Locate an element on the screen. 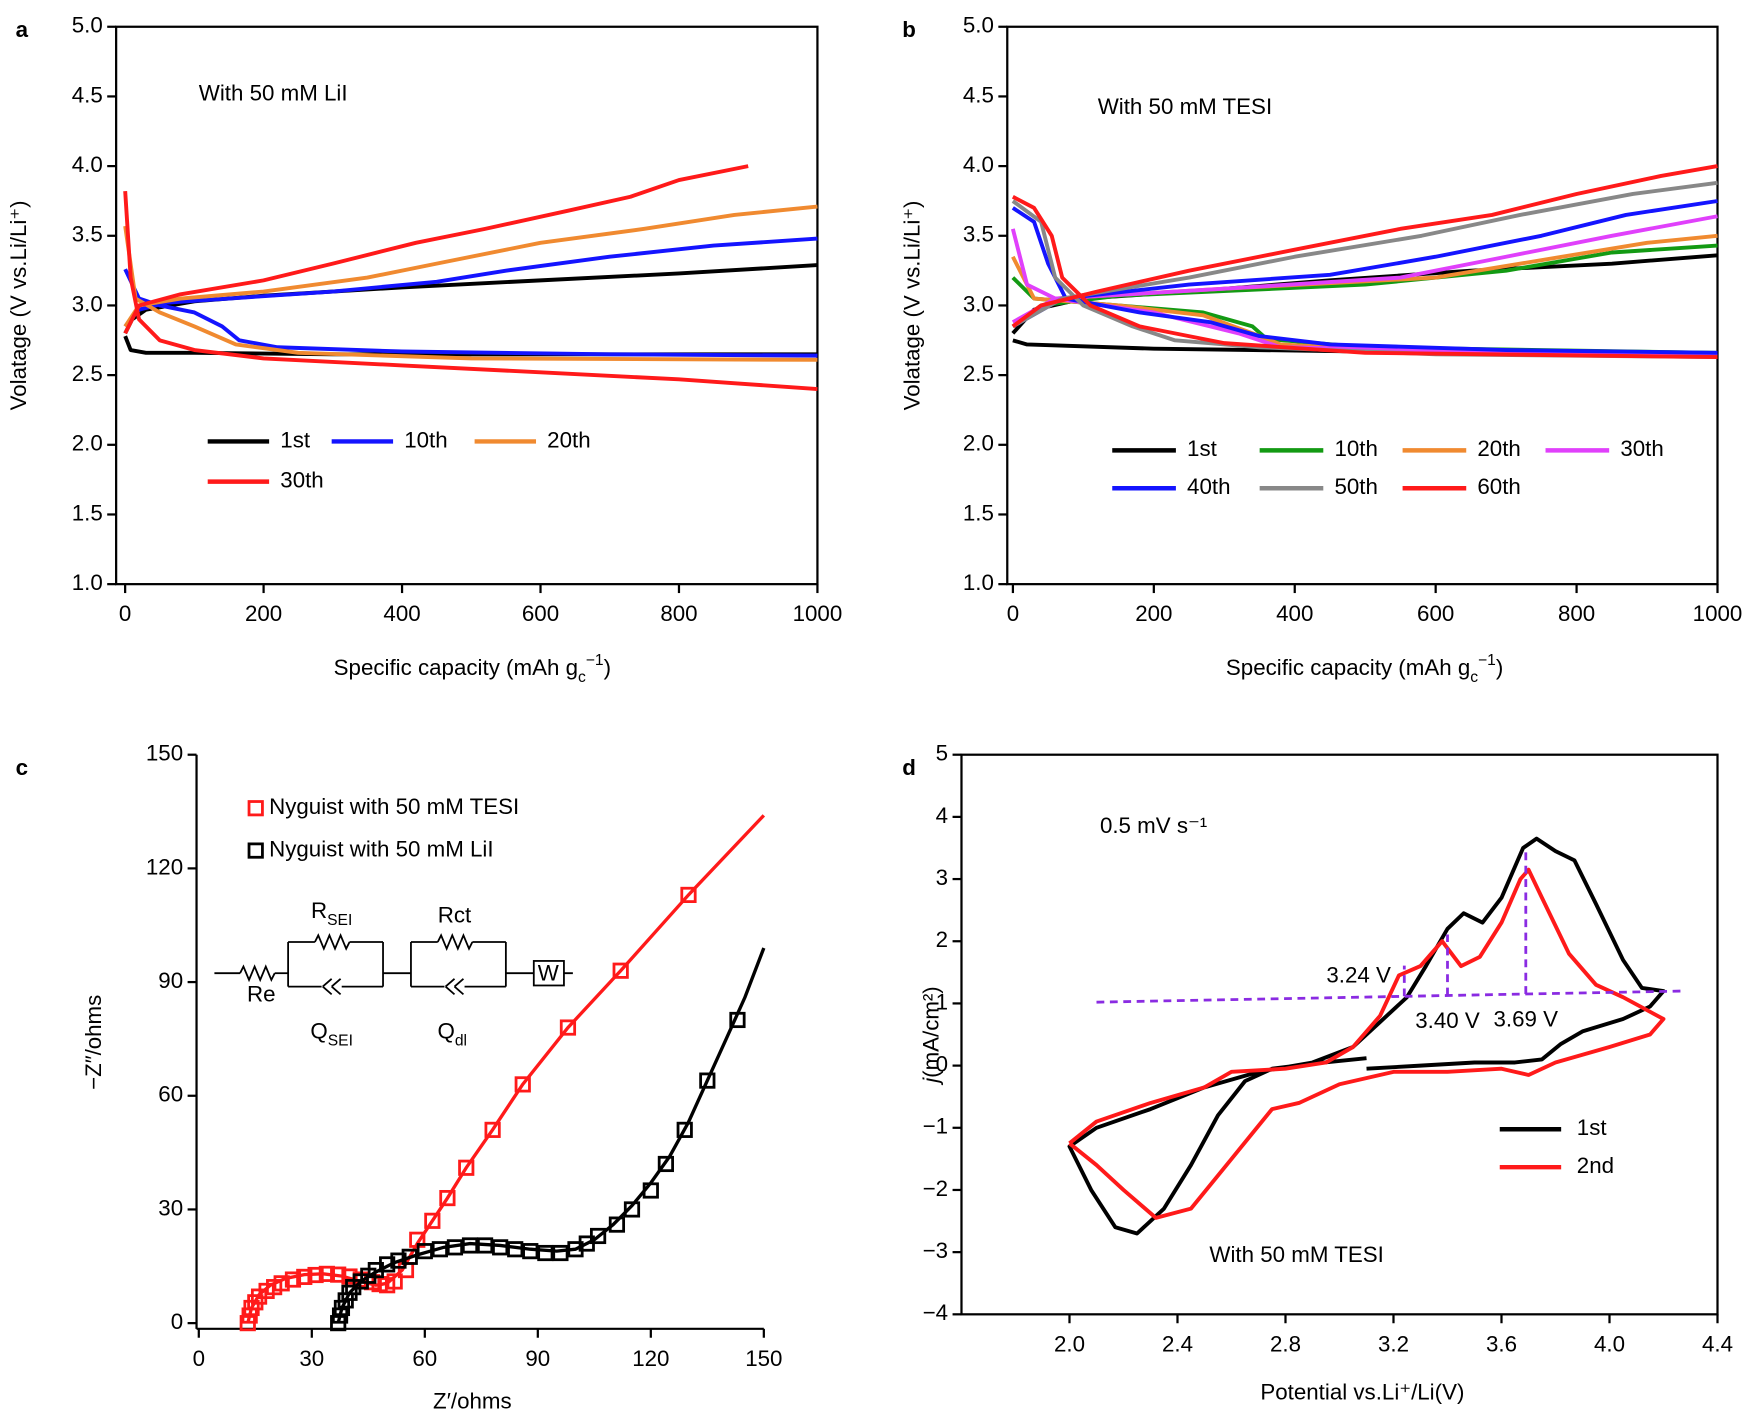  text-part: (mA/cm²) is located at coordinates (930, 1032).